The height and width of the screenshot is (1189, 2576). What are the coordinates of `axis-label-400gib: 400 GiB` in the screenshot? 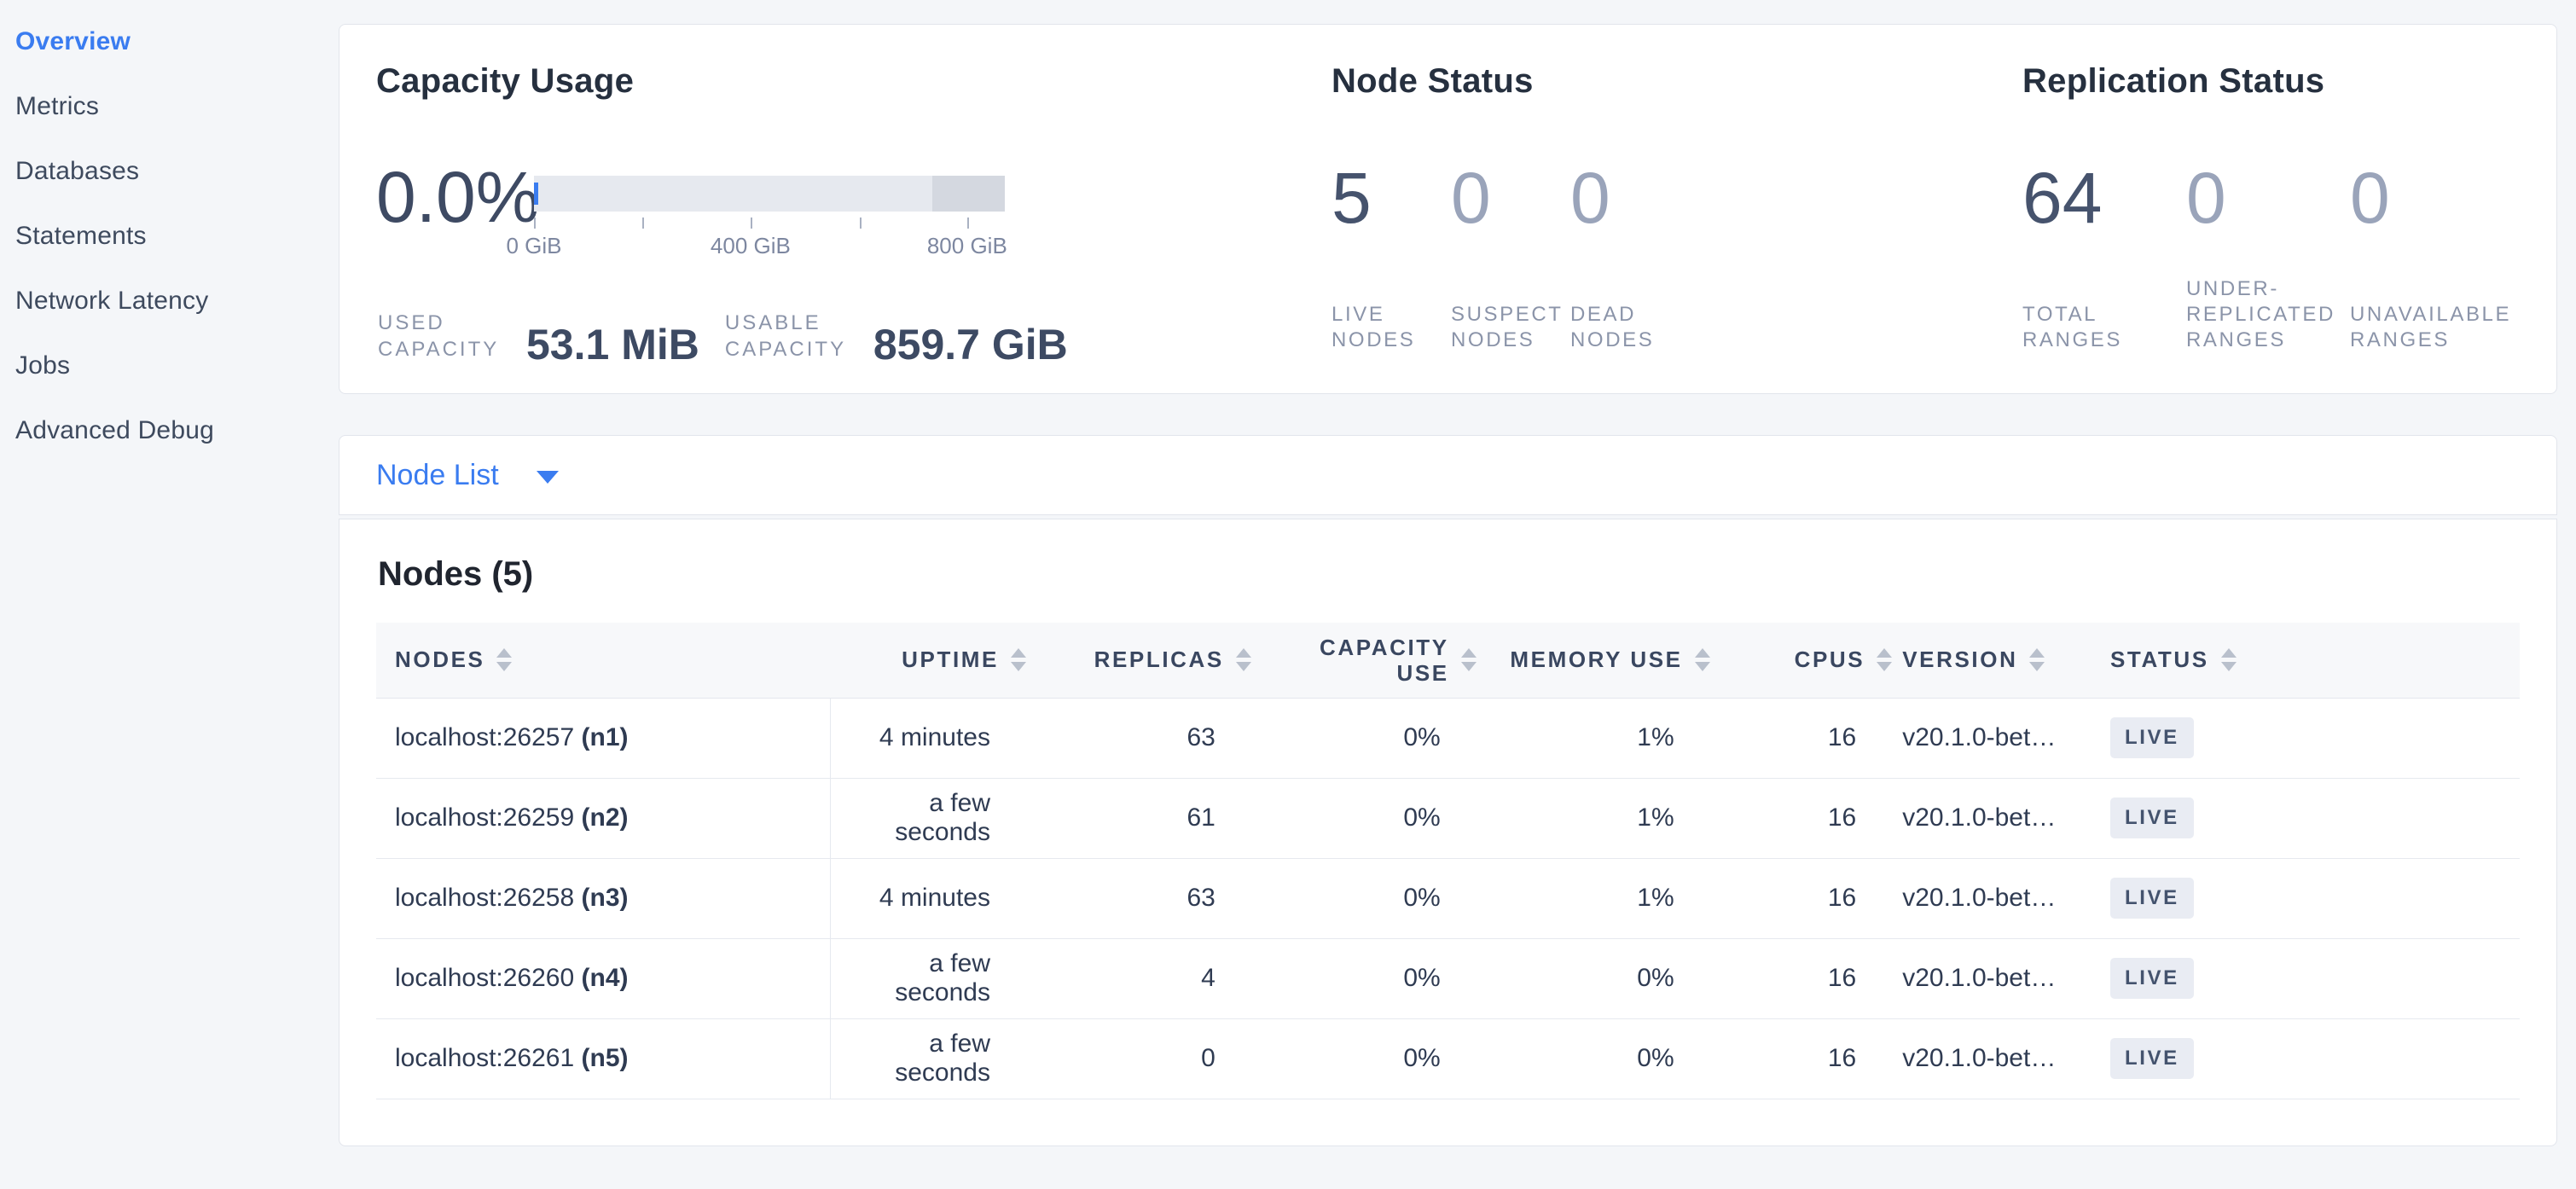 It's located at (750, 245).